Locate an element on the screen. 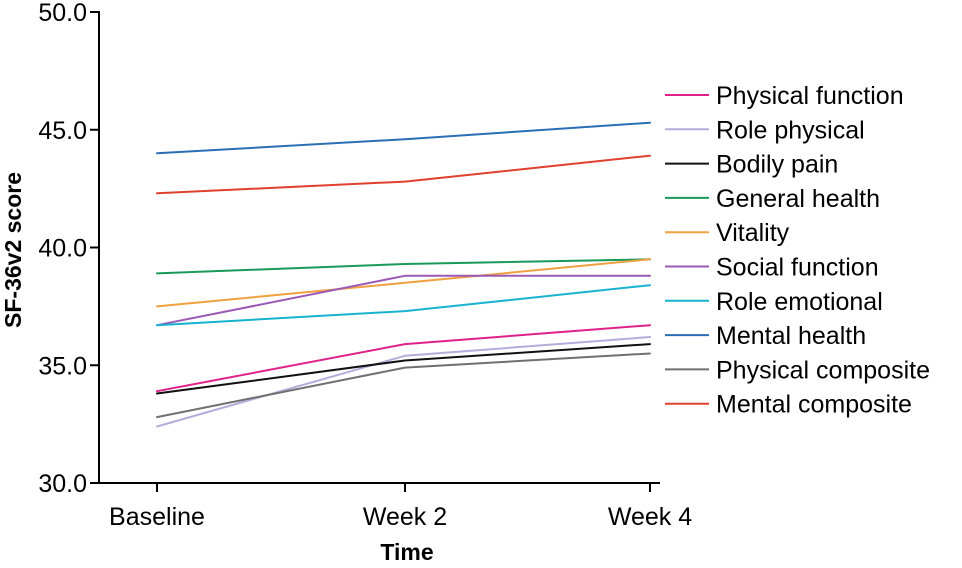  x-tick-label: Week 2 is located at coordinates (405, 517).